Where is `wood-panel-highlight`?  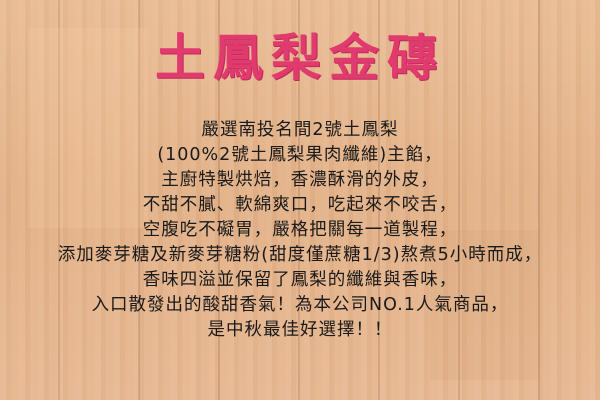
wood-panel-highlight is located at coordinates (88, 128).